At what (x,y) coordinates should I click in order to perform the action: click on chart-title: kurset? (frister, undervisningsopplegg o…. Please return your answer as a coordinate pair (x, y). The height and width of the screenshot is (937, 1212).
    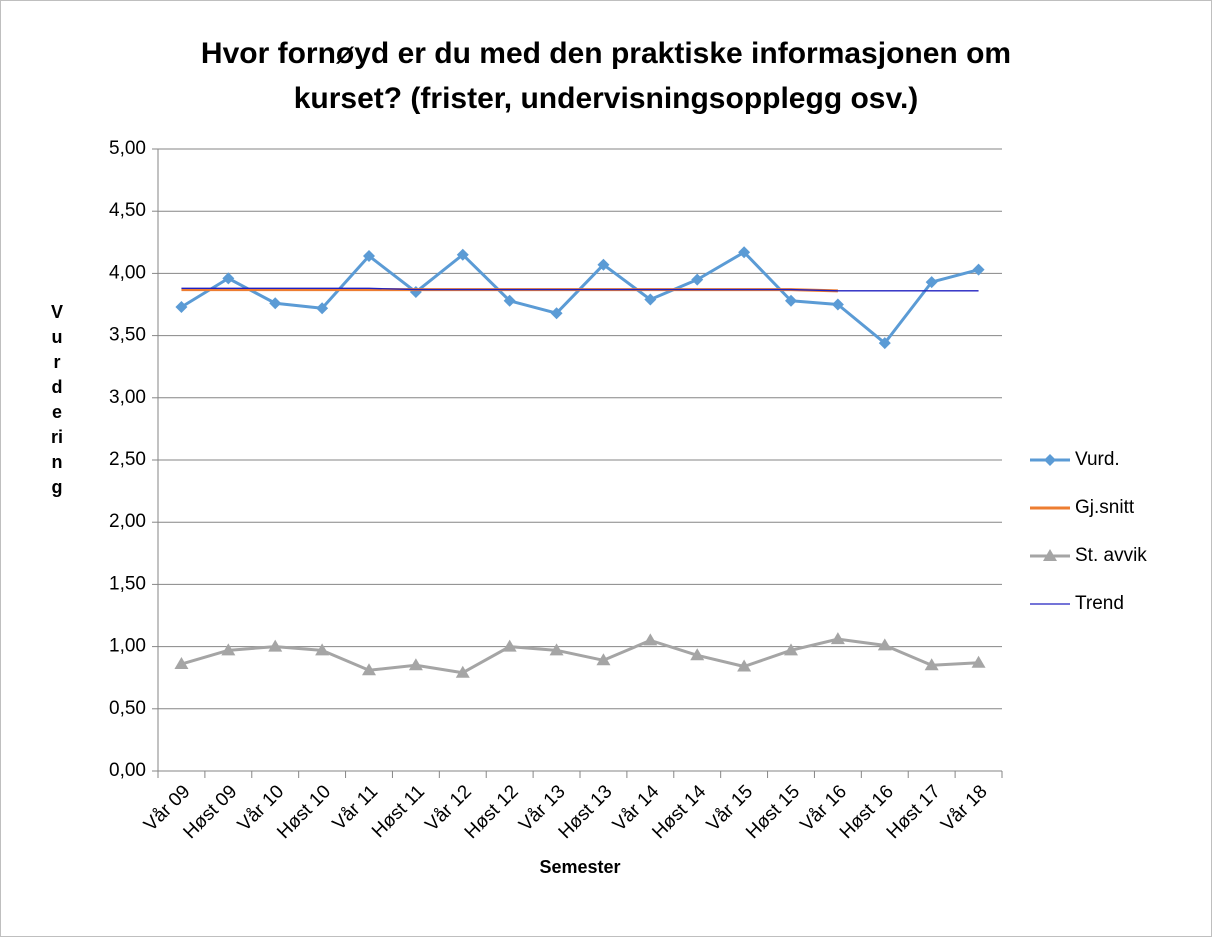
    Looking at the image, I should click on (606, 98).